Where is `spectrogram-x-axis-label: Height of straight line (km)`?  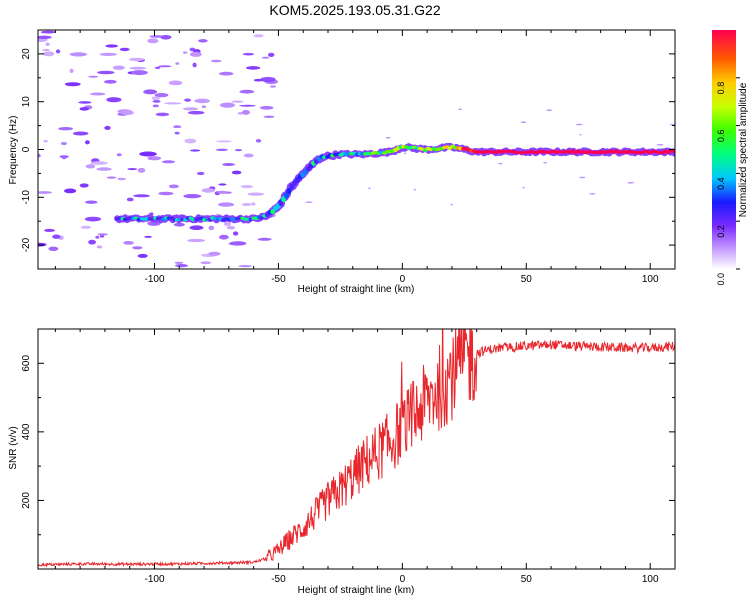 spectrogram-x-axis-label: Height of straight line (km) is located at coordinates (356, 289).